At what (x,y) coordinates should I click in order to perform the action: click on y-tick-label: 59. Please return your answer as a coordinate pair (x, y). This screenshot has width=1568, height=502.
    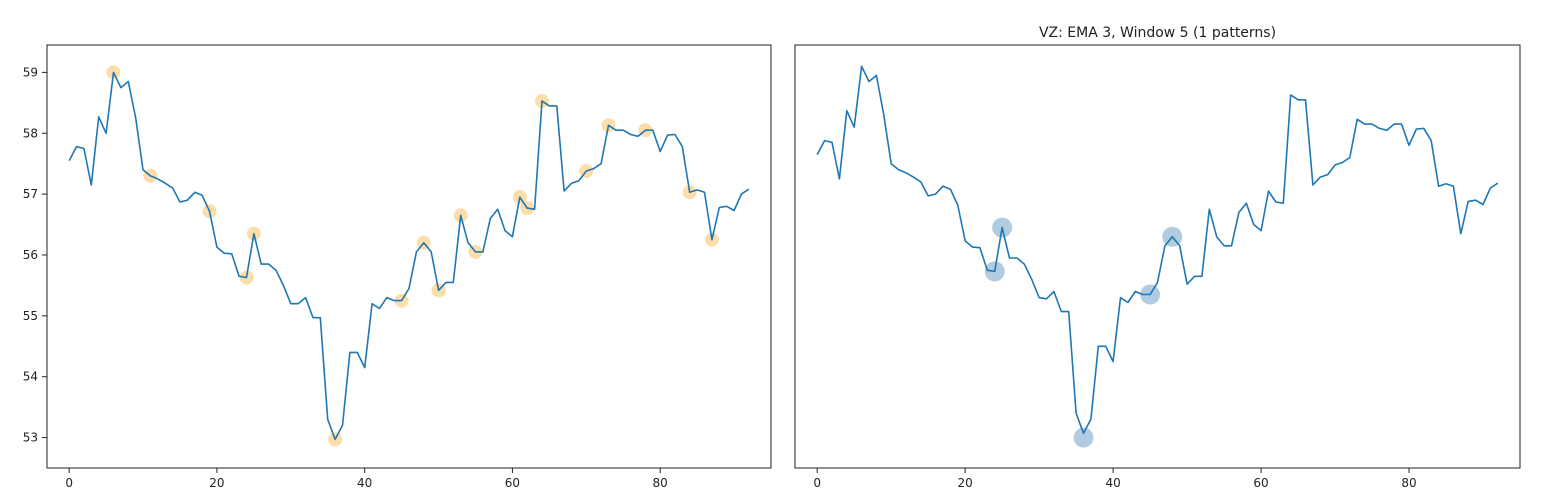
    Looking at the image, I should click on (30, 72).